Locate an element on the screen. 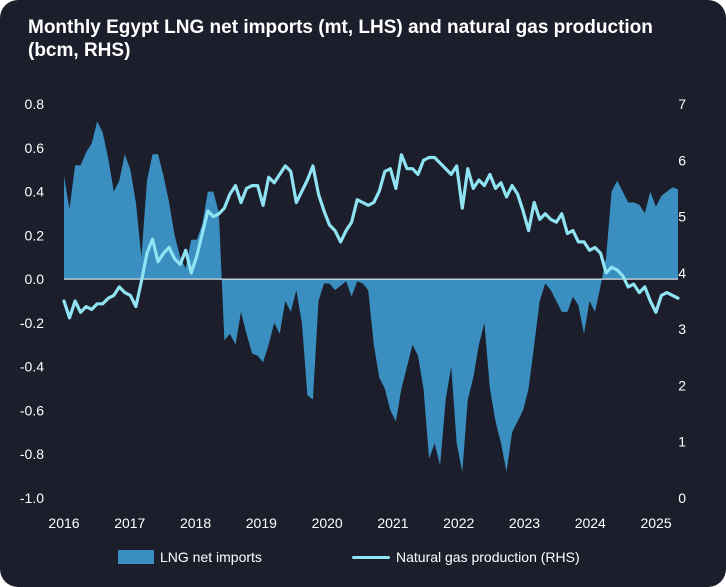  y-left-tick-label: -1.0 is located at coordinates (32, 498).